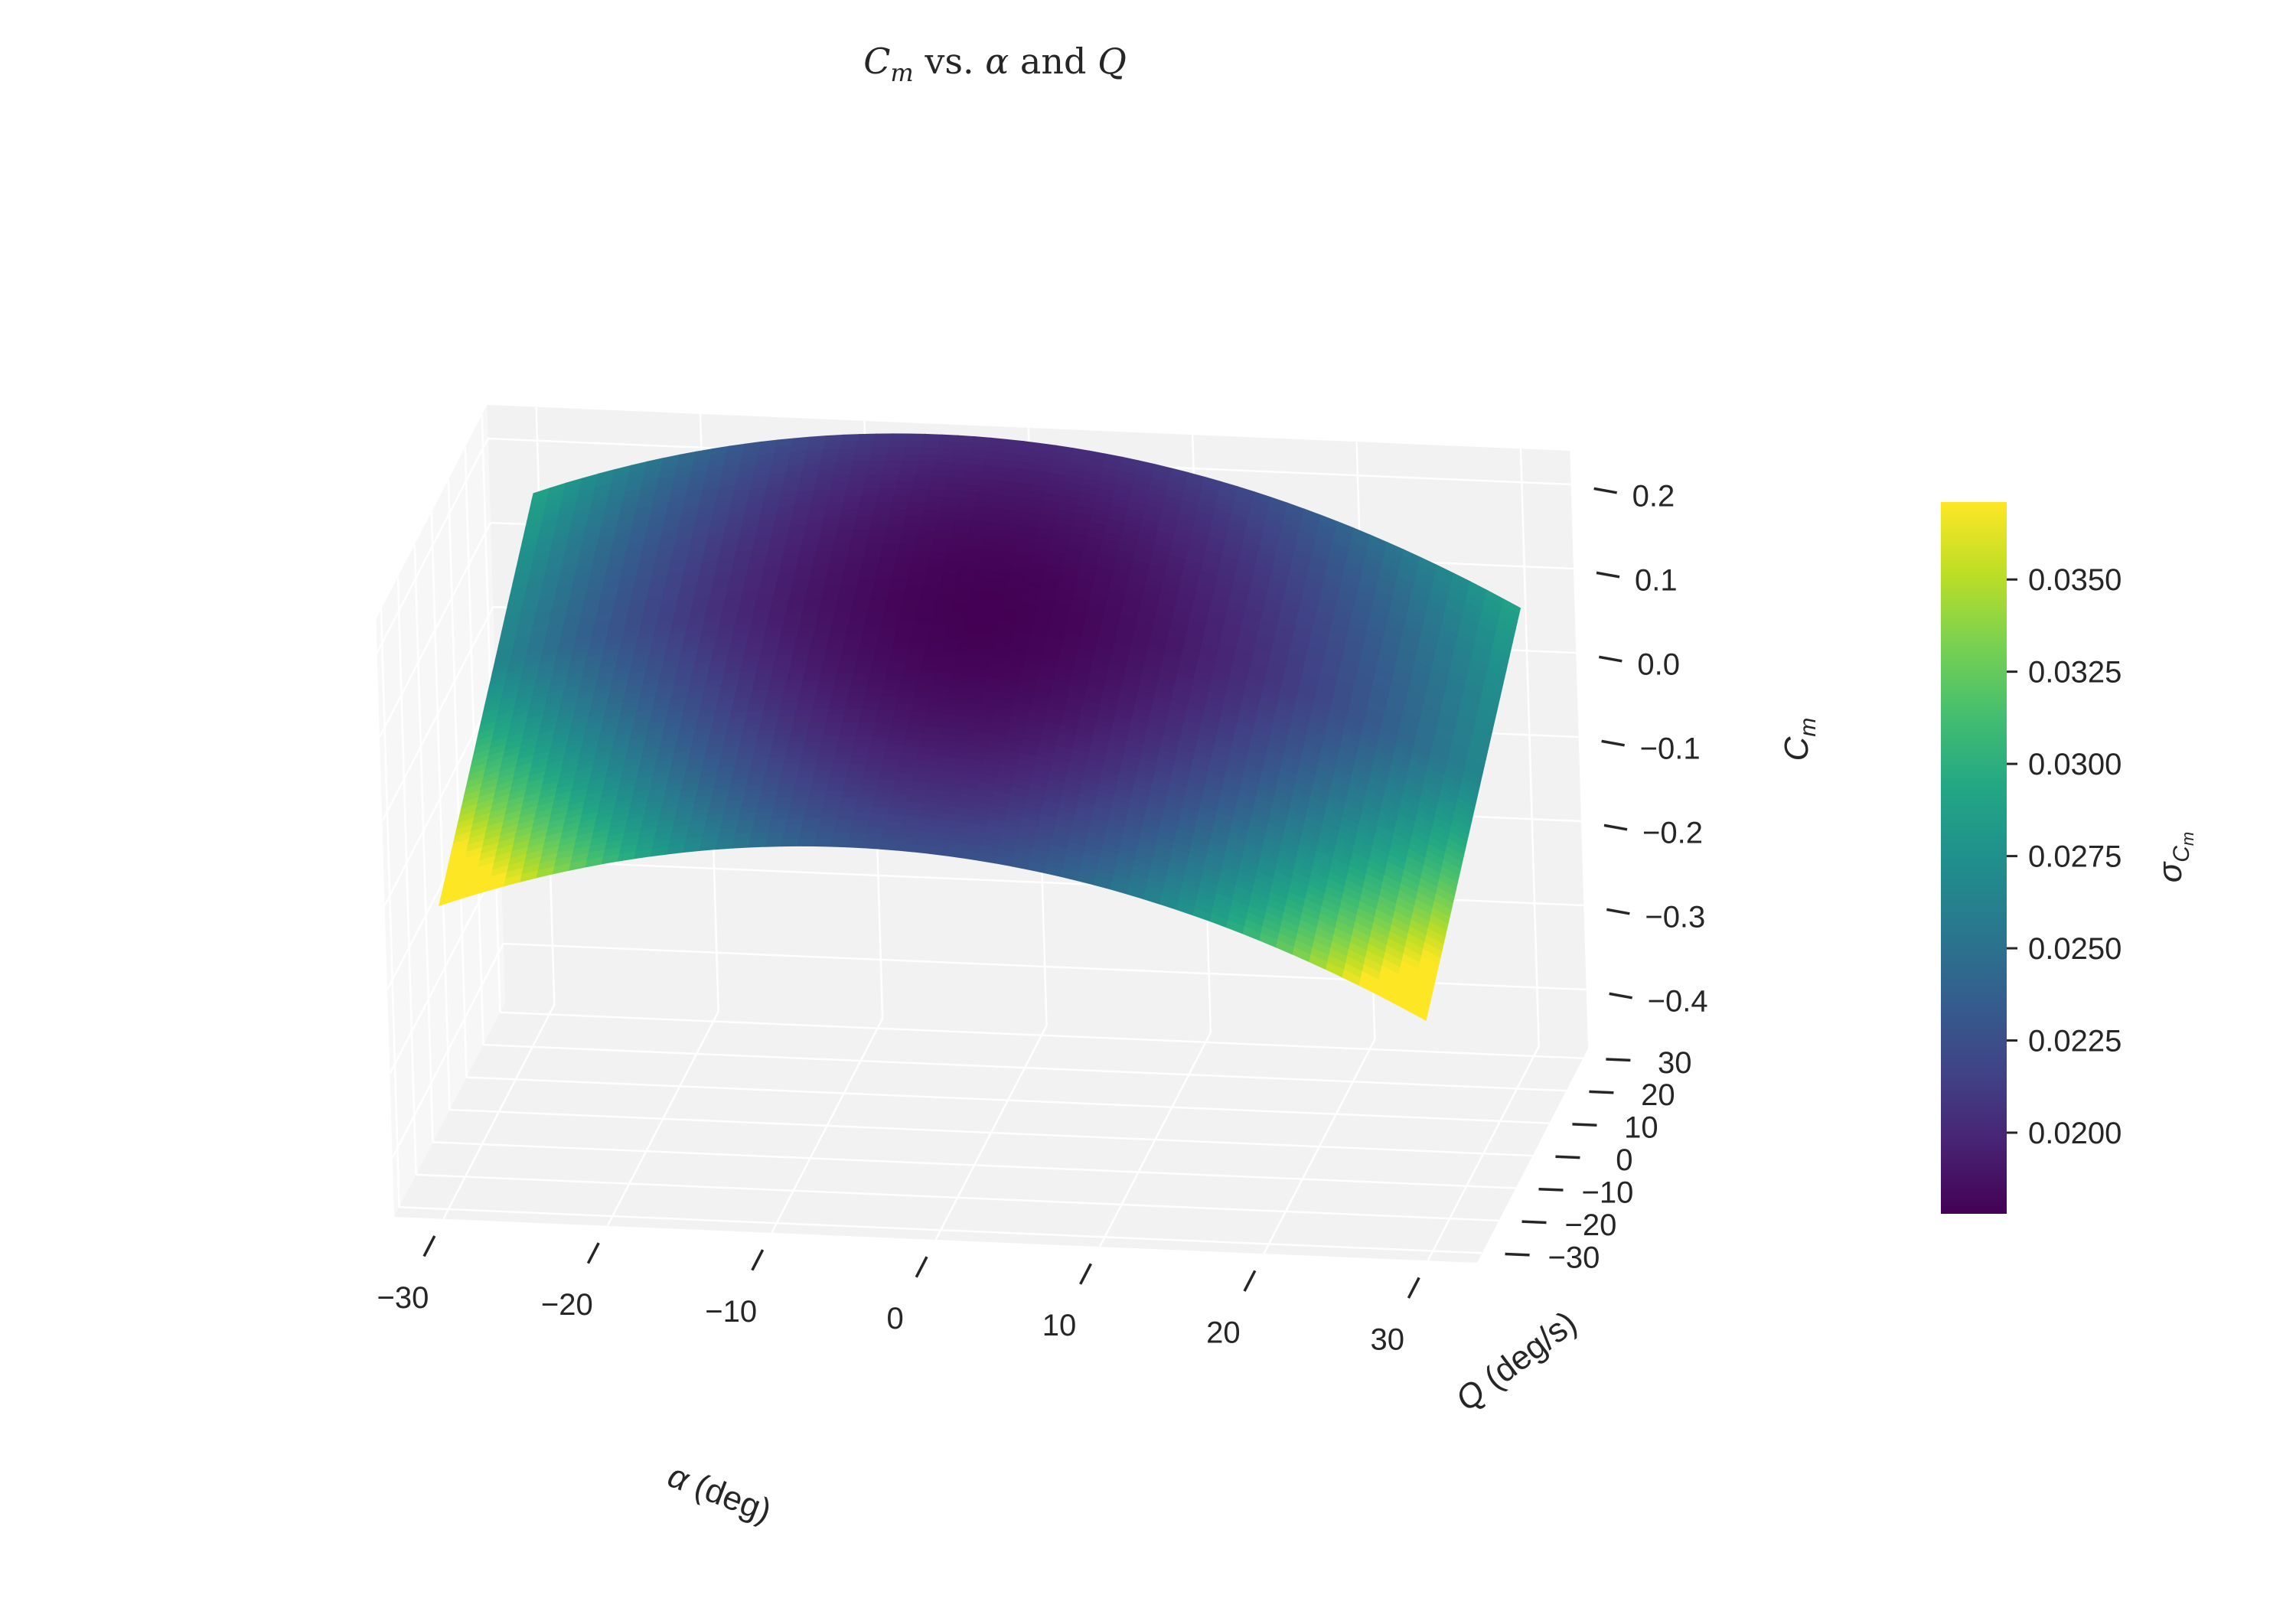 This screenshot has height=1611, width=2296. I want to click on gridline-z-left, so click(445, 967).